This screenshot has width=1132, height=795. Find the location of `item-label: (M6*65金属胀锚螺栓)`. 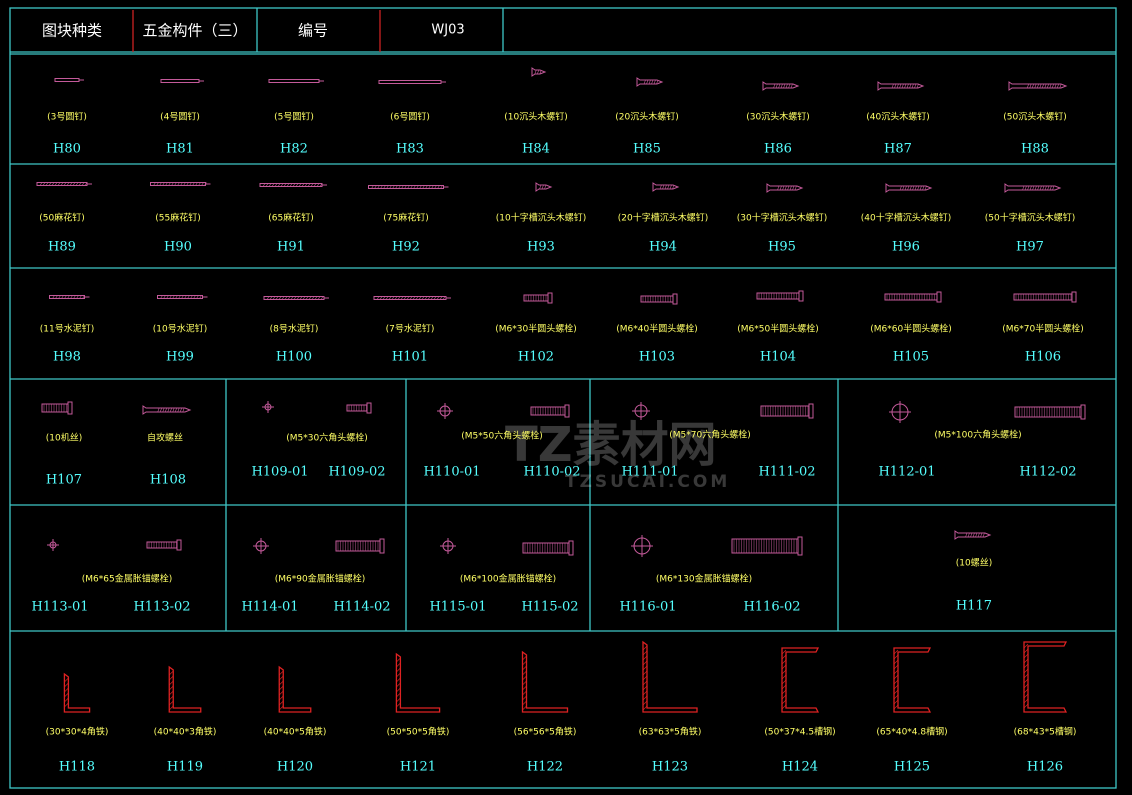

item-label: (M6*65金属胀锚螺栓) is located at coordinates (127, 579).